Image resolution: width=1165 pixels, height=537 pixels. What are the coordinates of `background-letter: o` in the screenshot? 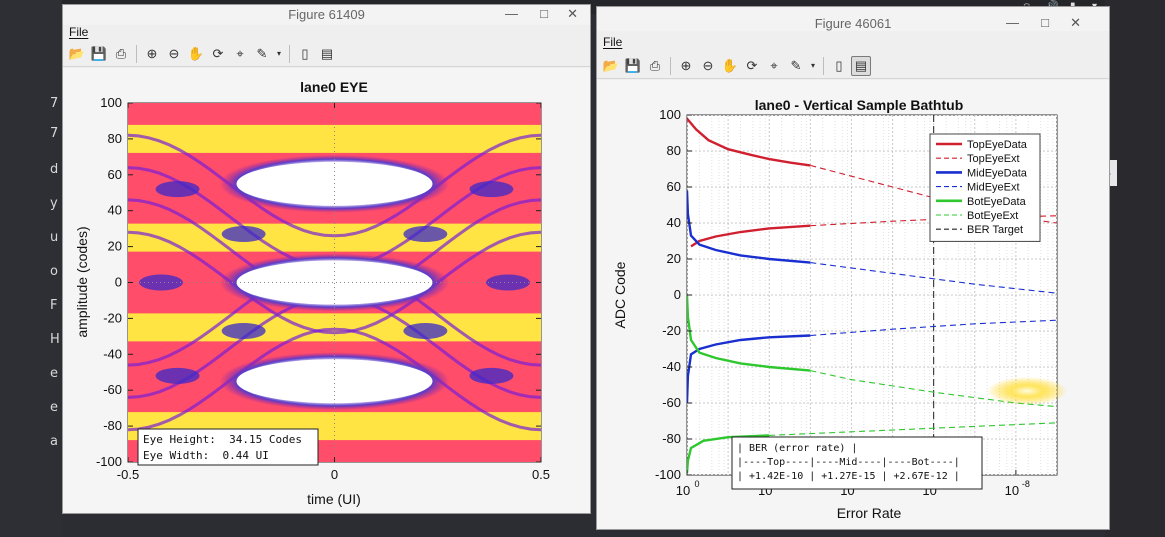 It's located at (54, 271).